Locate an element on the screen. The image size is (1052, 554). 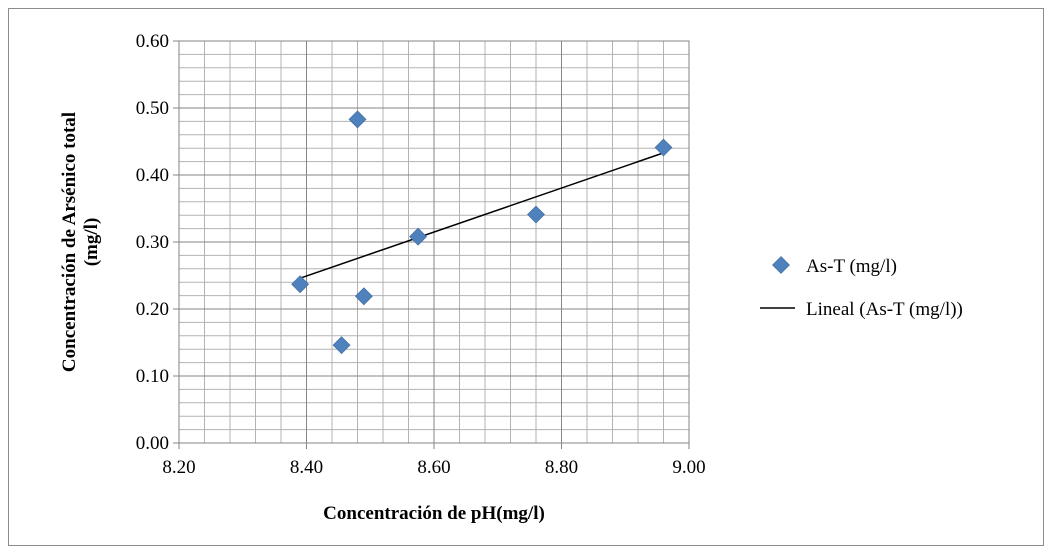
y-axis-title-line2: (mg/l) is located at coordinates (91, 242).